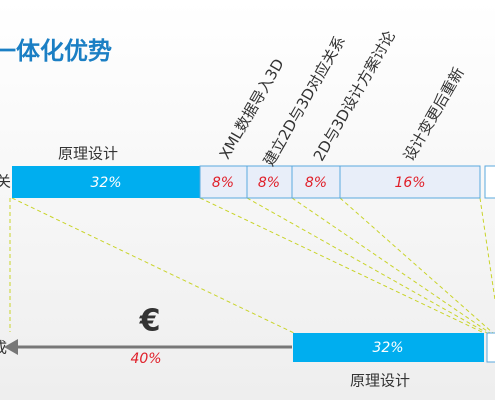 The height and width of the screenshot is (404, 495). Describe the element at coordinates (3, 348) in the screenshot. I see `arrow-label: 成` at that location.